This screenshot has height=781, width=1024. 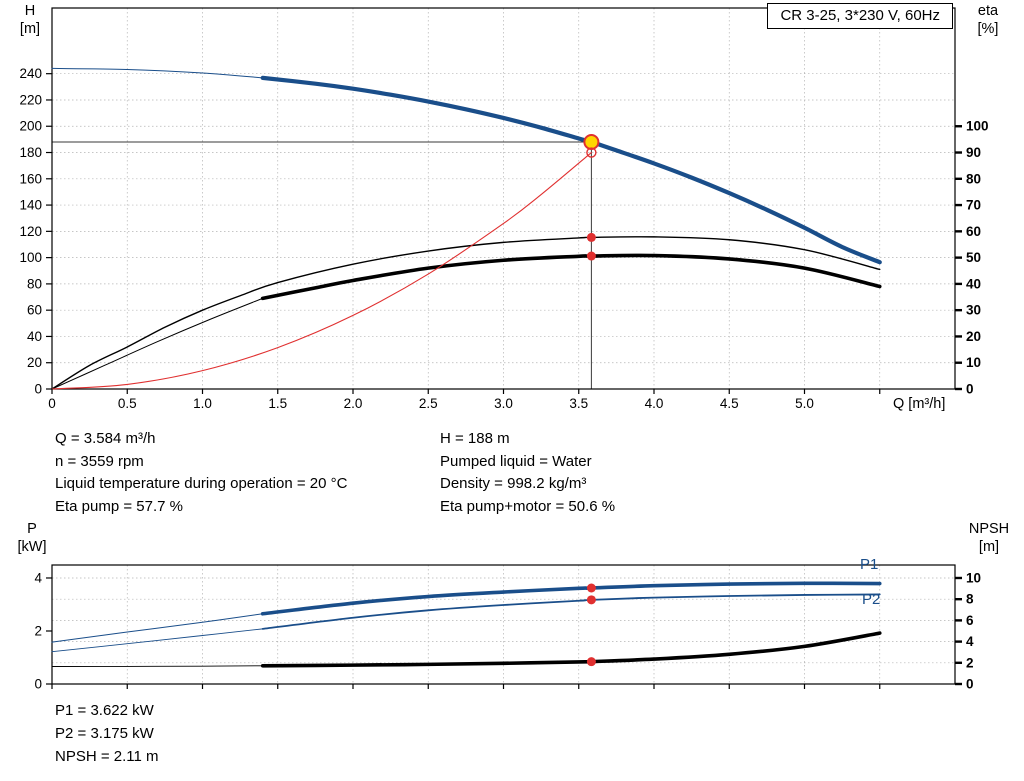 What do you see at coordinates (30, 11) in the screenshot?
I see `h-axis-symbol: H` at bounding box center [30, 11].